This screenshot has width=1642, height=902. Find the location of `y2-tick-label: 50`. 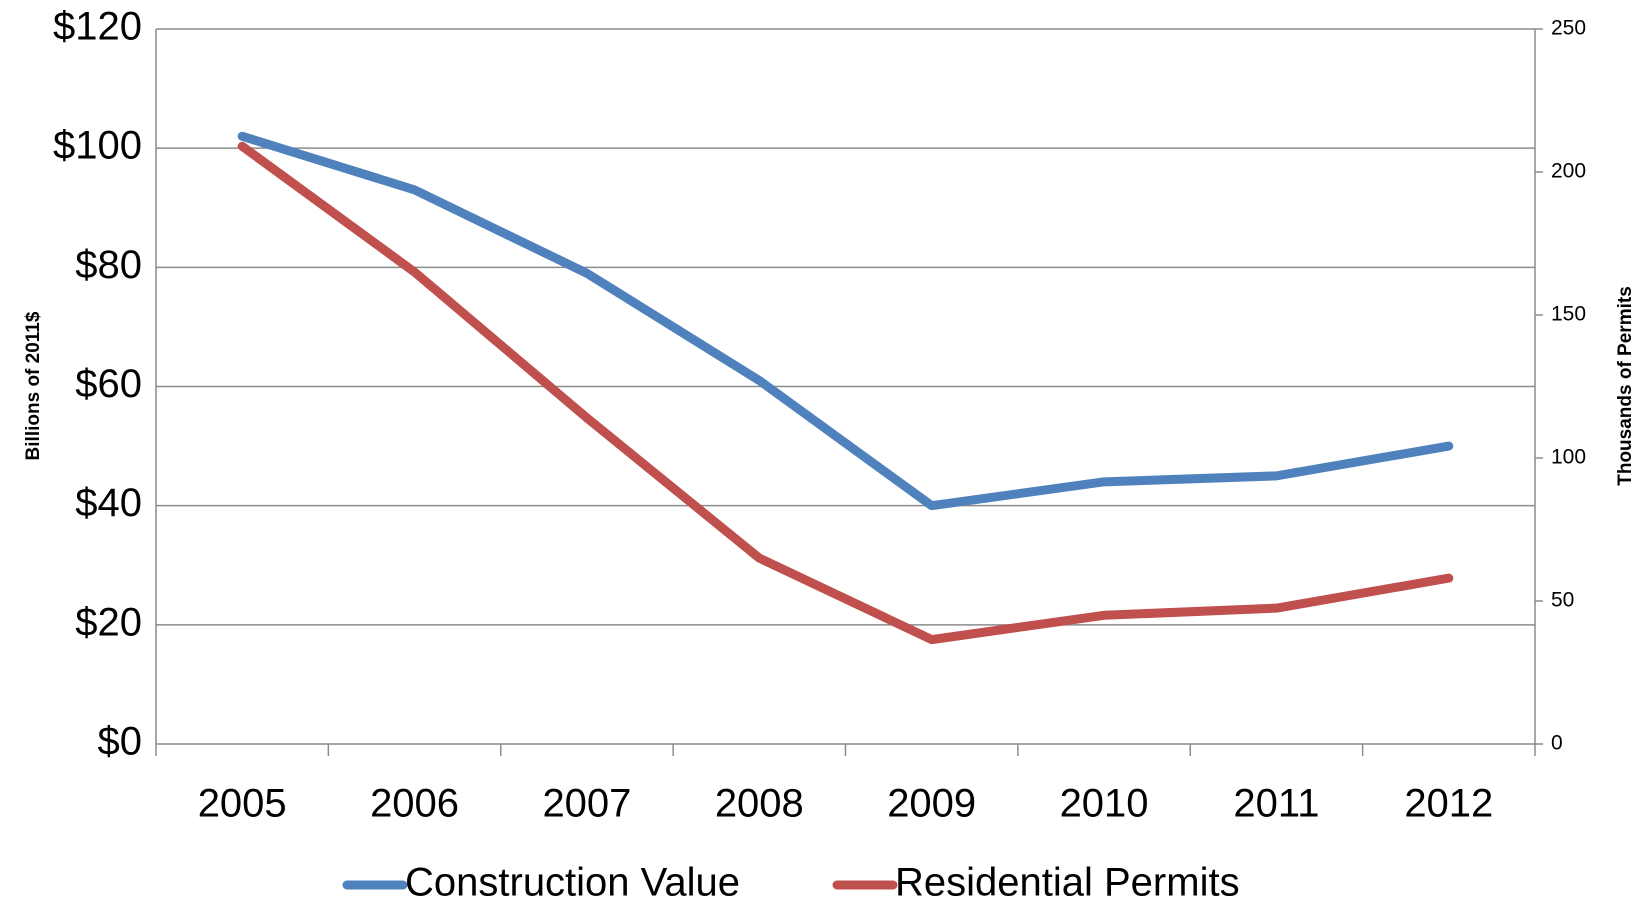

y2-tick-label: 50 is located at coordinates (1562, 600).